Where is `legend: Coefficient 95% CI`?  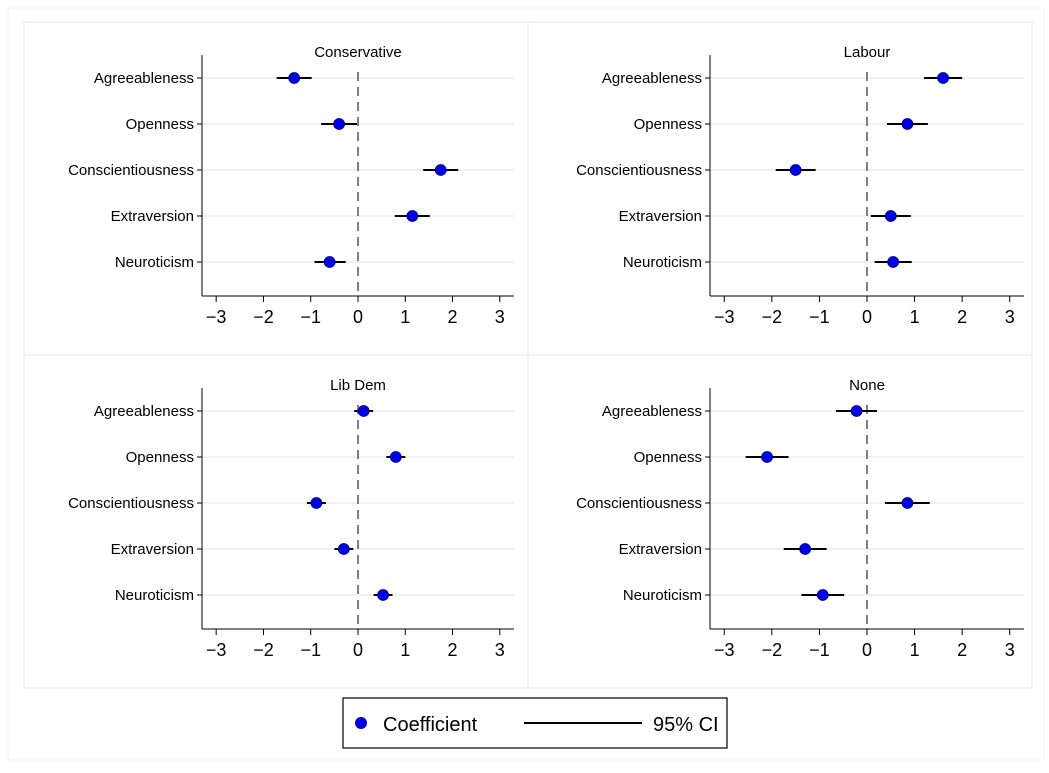
legend: Coefficient 95% CI is located at coordinates (535, 723).